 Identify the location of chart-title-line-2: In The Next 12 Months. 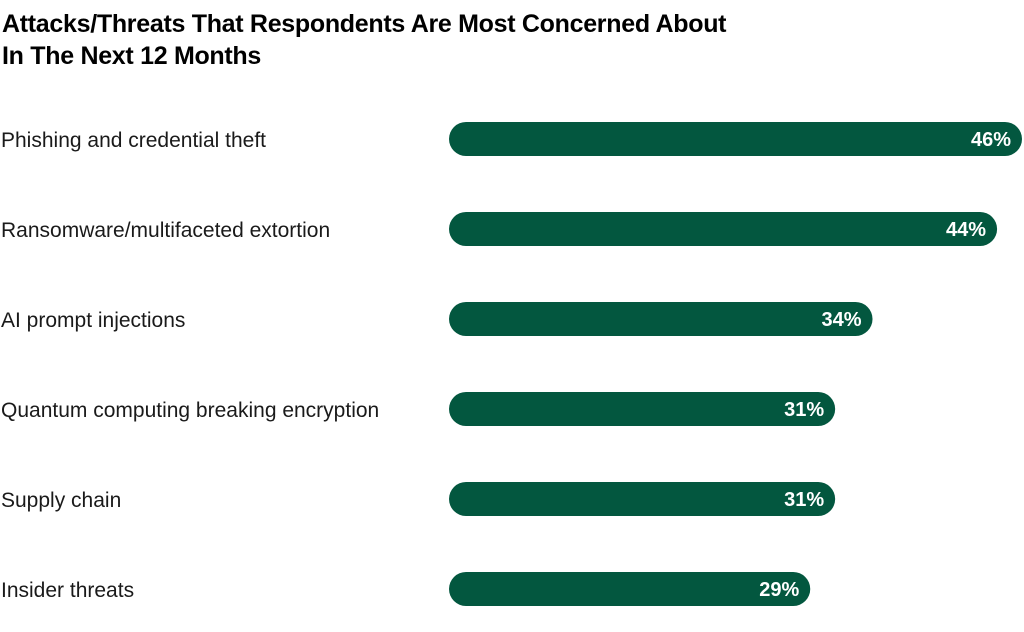
(132, 56).